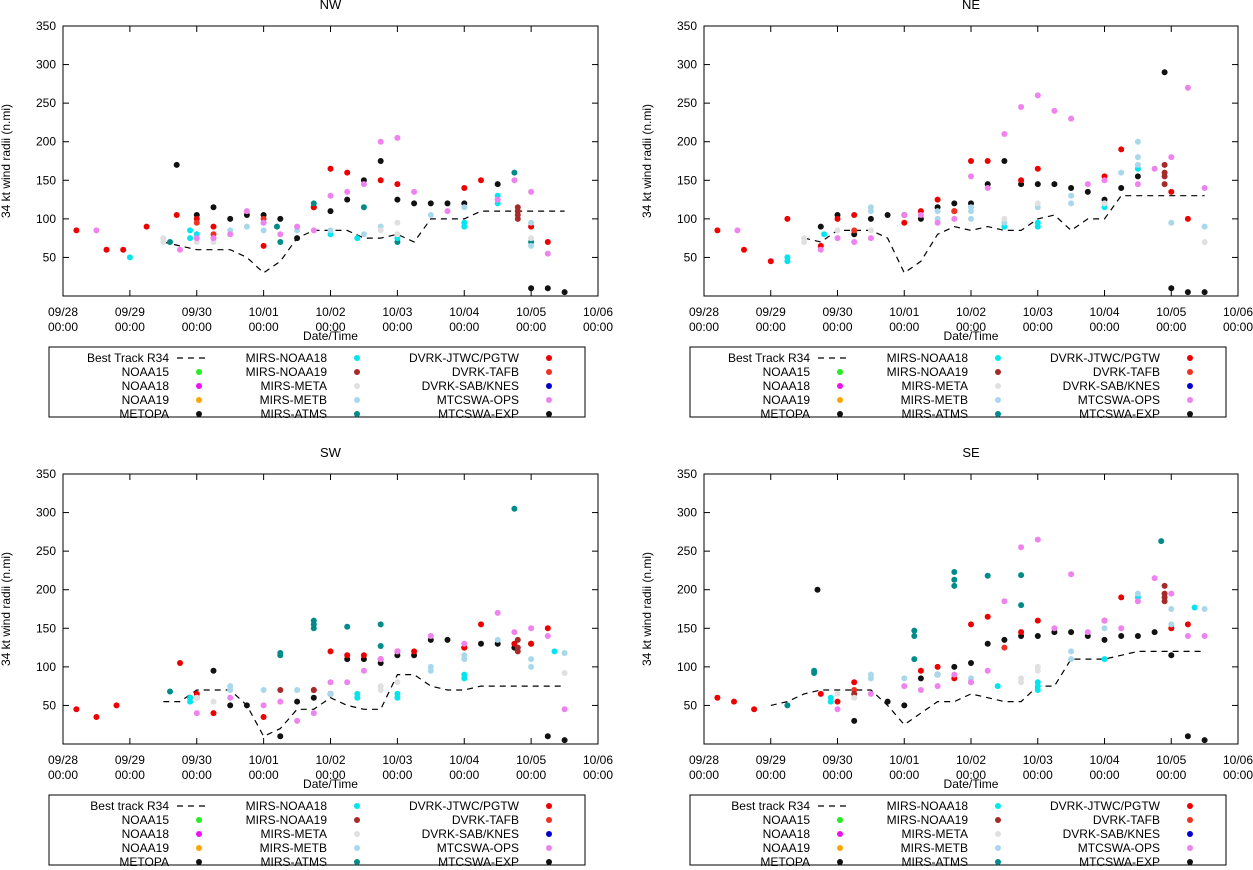 This screenshot has height=870, width=1253. Describe the element at coordinates (971, 609) in the screenshot. I see `plot-frame` at that location.